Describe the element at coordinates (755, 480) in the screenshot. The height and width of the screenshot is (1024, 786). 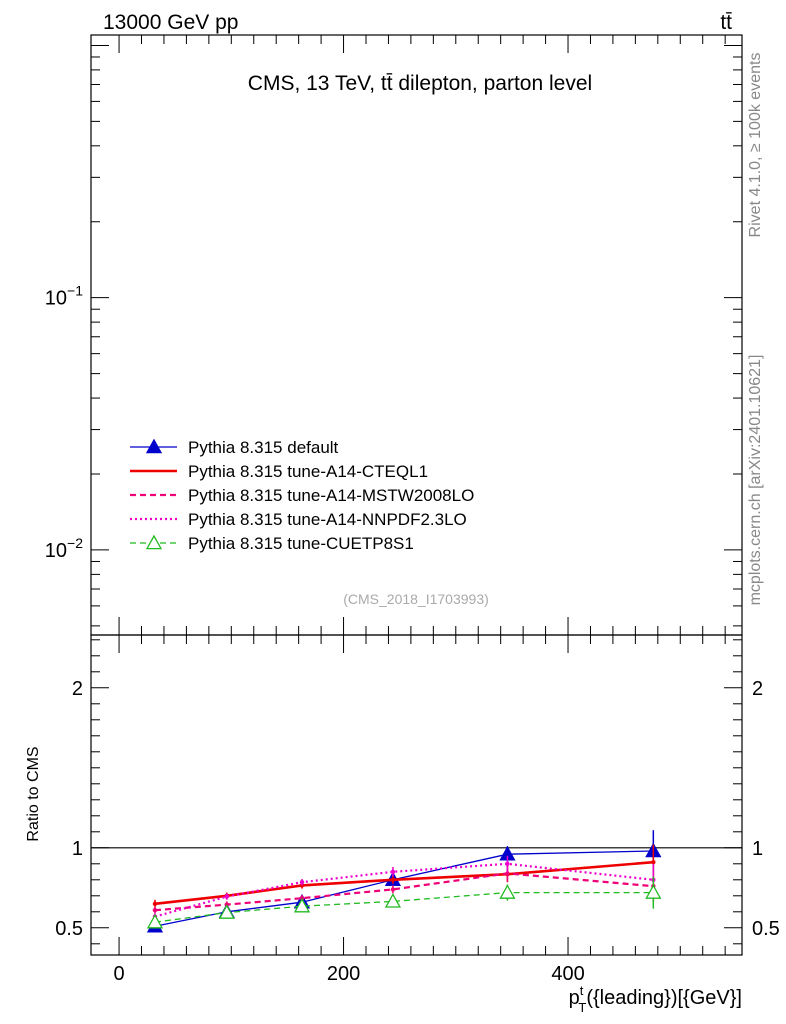
I see `mcplots-label: mcplots.cern.ch [arXiv:2401.10621]` at that location.